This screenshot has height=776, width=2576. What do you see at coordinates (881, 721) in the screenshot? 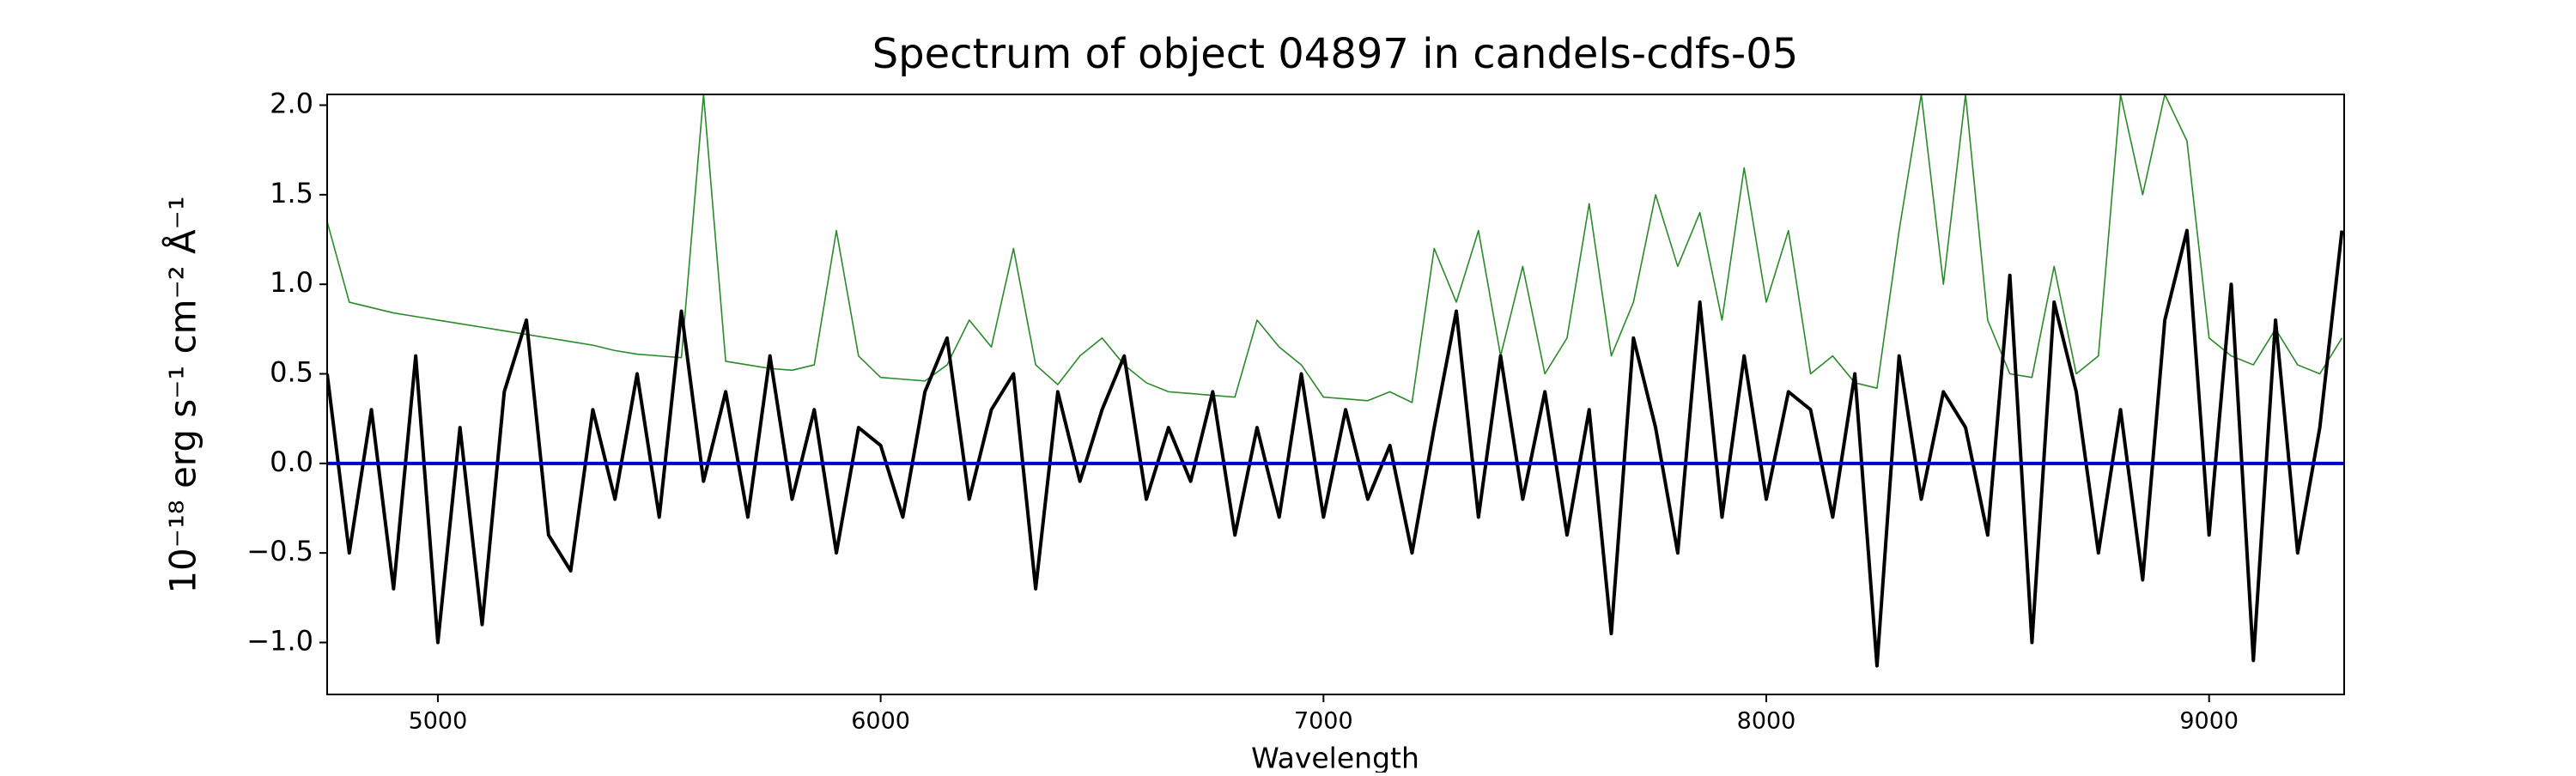
I see `x-tick-label: 6000` at bounding box center [881, 721].